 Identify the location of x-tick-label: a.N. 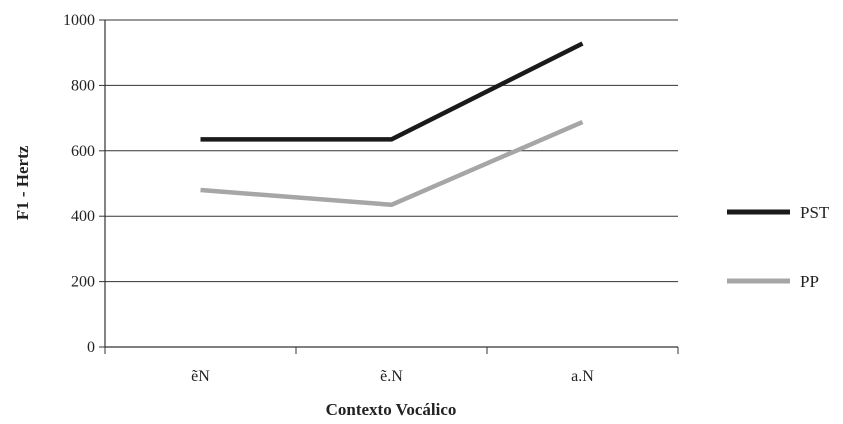
(582, 376).